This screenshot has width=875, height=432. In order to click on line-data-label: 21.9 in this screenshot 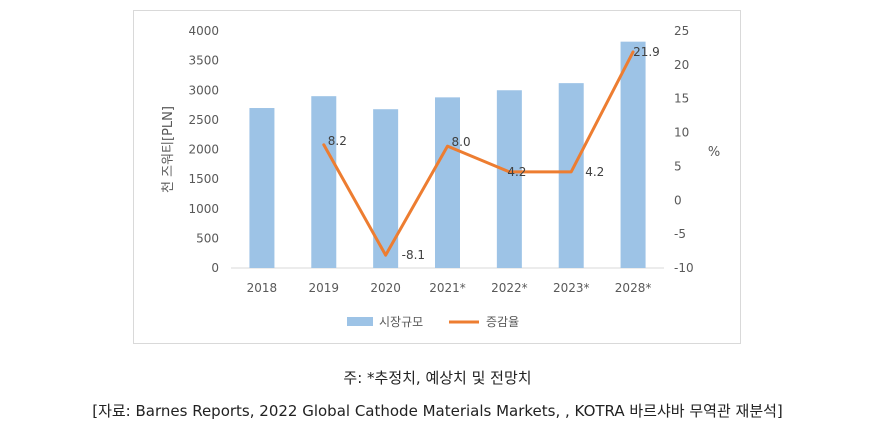, I will do `click(646, 52)`.